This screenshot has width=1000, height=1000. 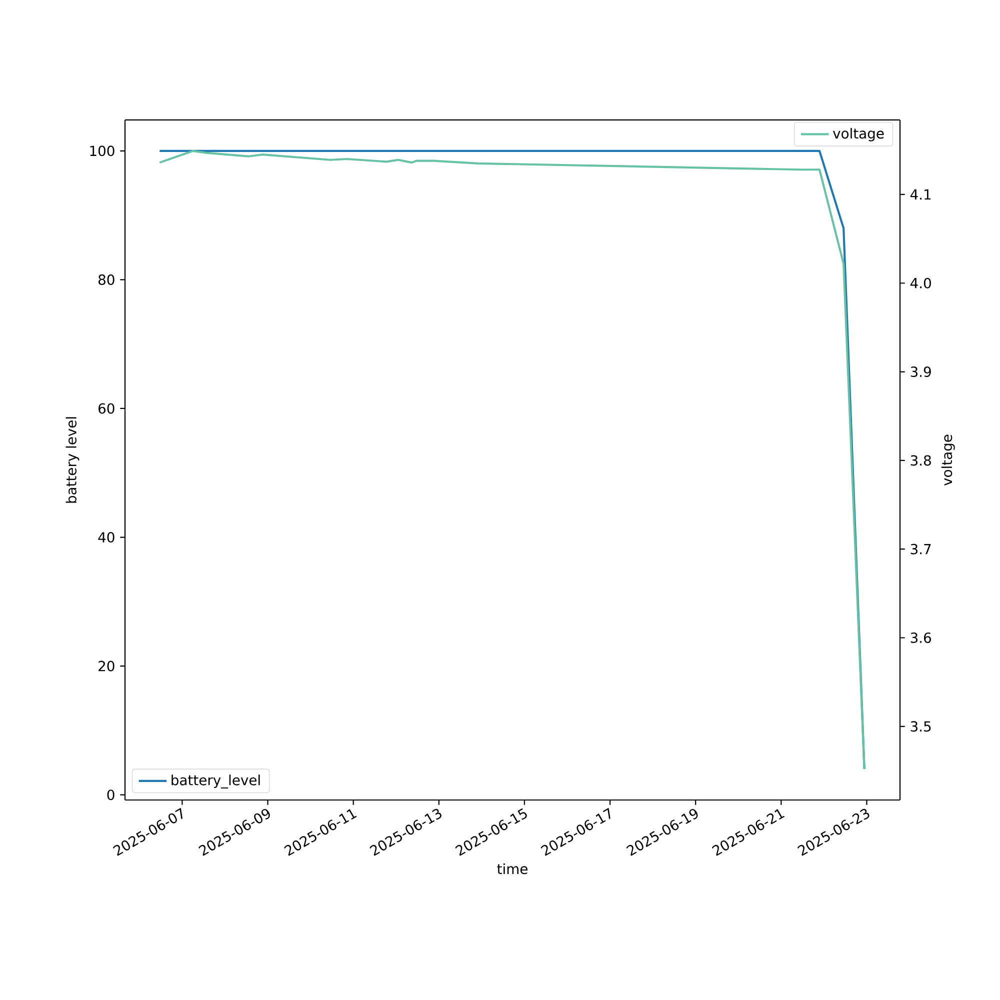 What do you see at coordinates (110, 795) in the screenshot?
I see `y-tick-label: 0` at bounding box center [110, 795].